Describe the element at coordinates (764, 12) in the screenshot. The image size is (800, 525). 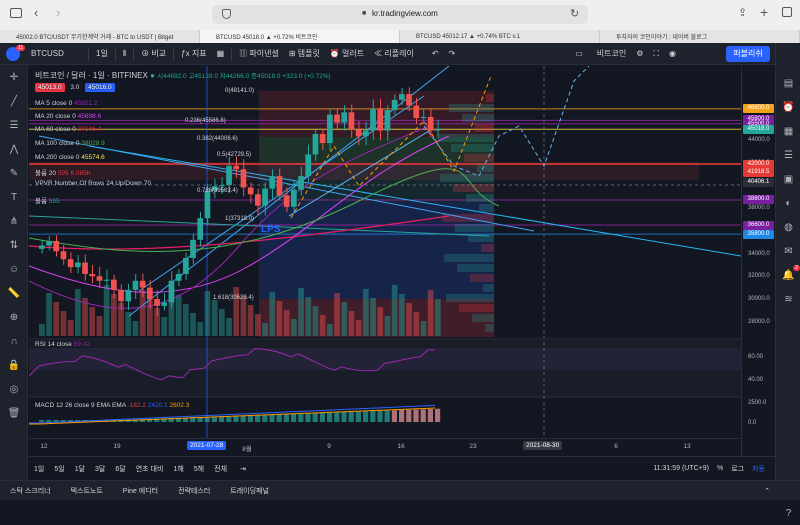
I see `new-tab-icon: +` at that location.